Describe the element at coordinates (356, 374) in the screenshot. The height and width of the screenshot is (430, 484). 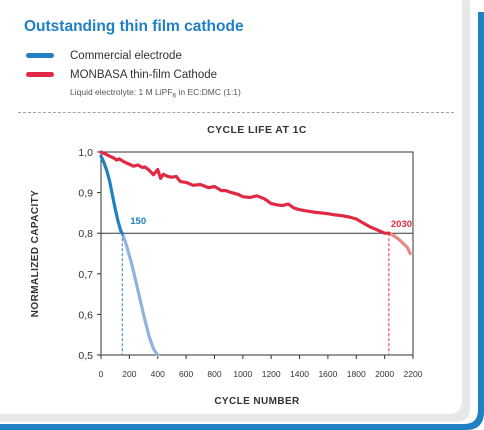
I see `x-tick-label: 1800` at that location.